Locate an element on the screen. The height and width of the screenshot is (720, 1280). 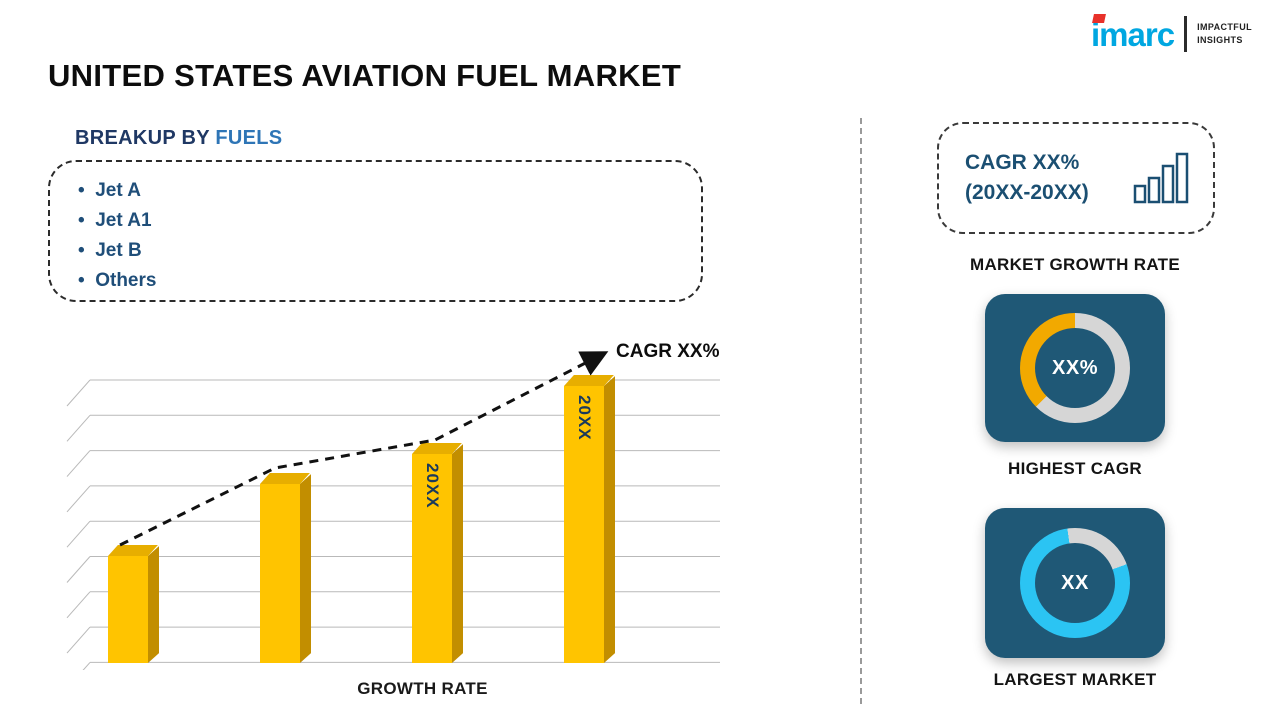
largest-market-card: XX is located at coordinates (1075, 583).